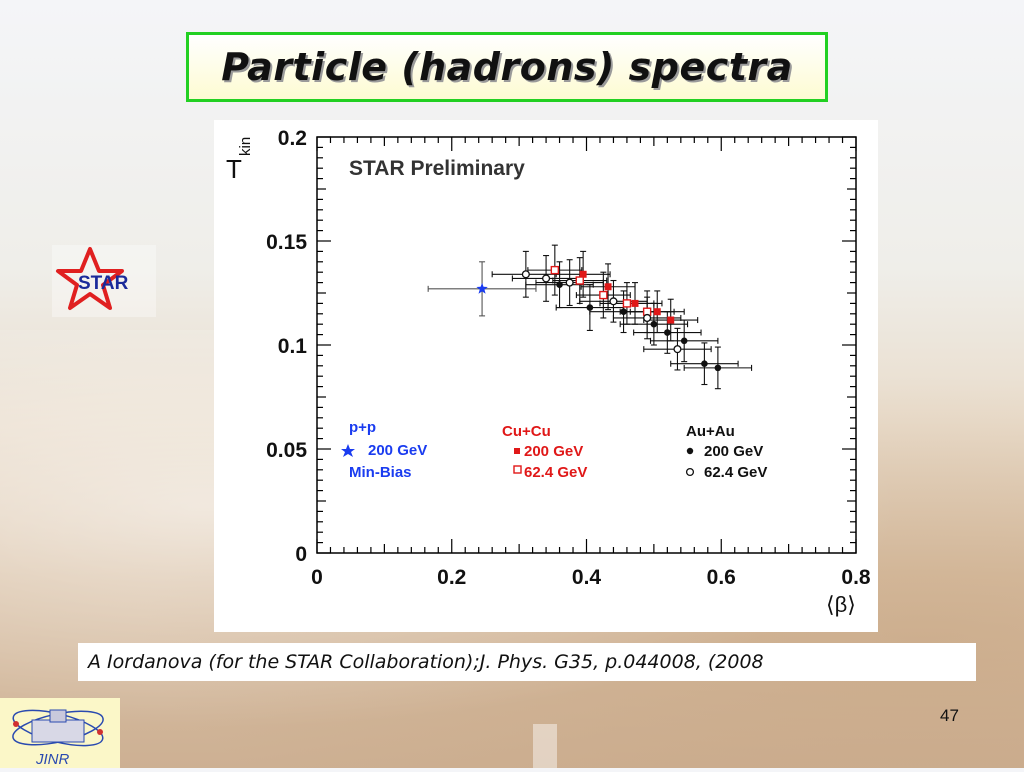  What do you see at coordinates (52, 759) in the screenshot?
I see `jinr-logo-text: JINR` at bounding box center [52, 759].